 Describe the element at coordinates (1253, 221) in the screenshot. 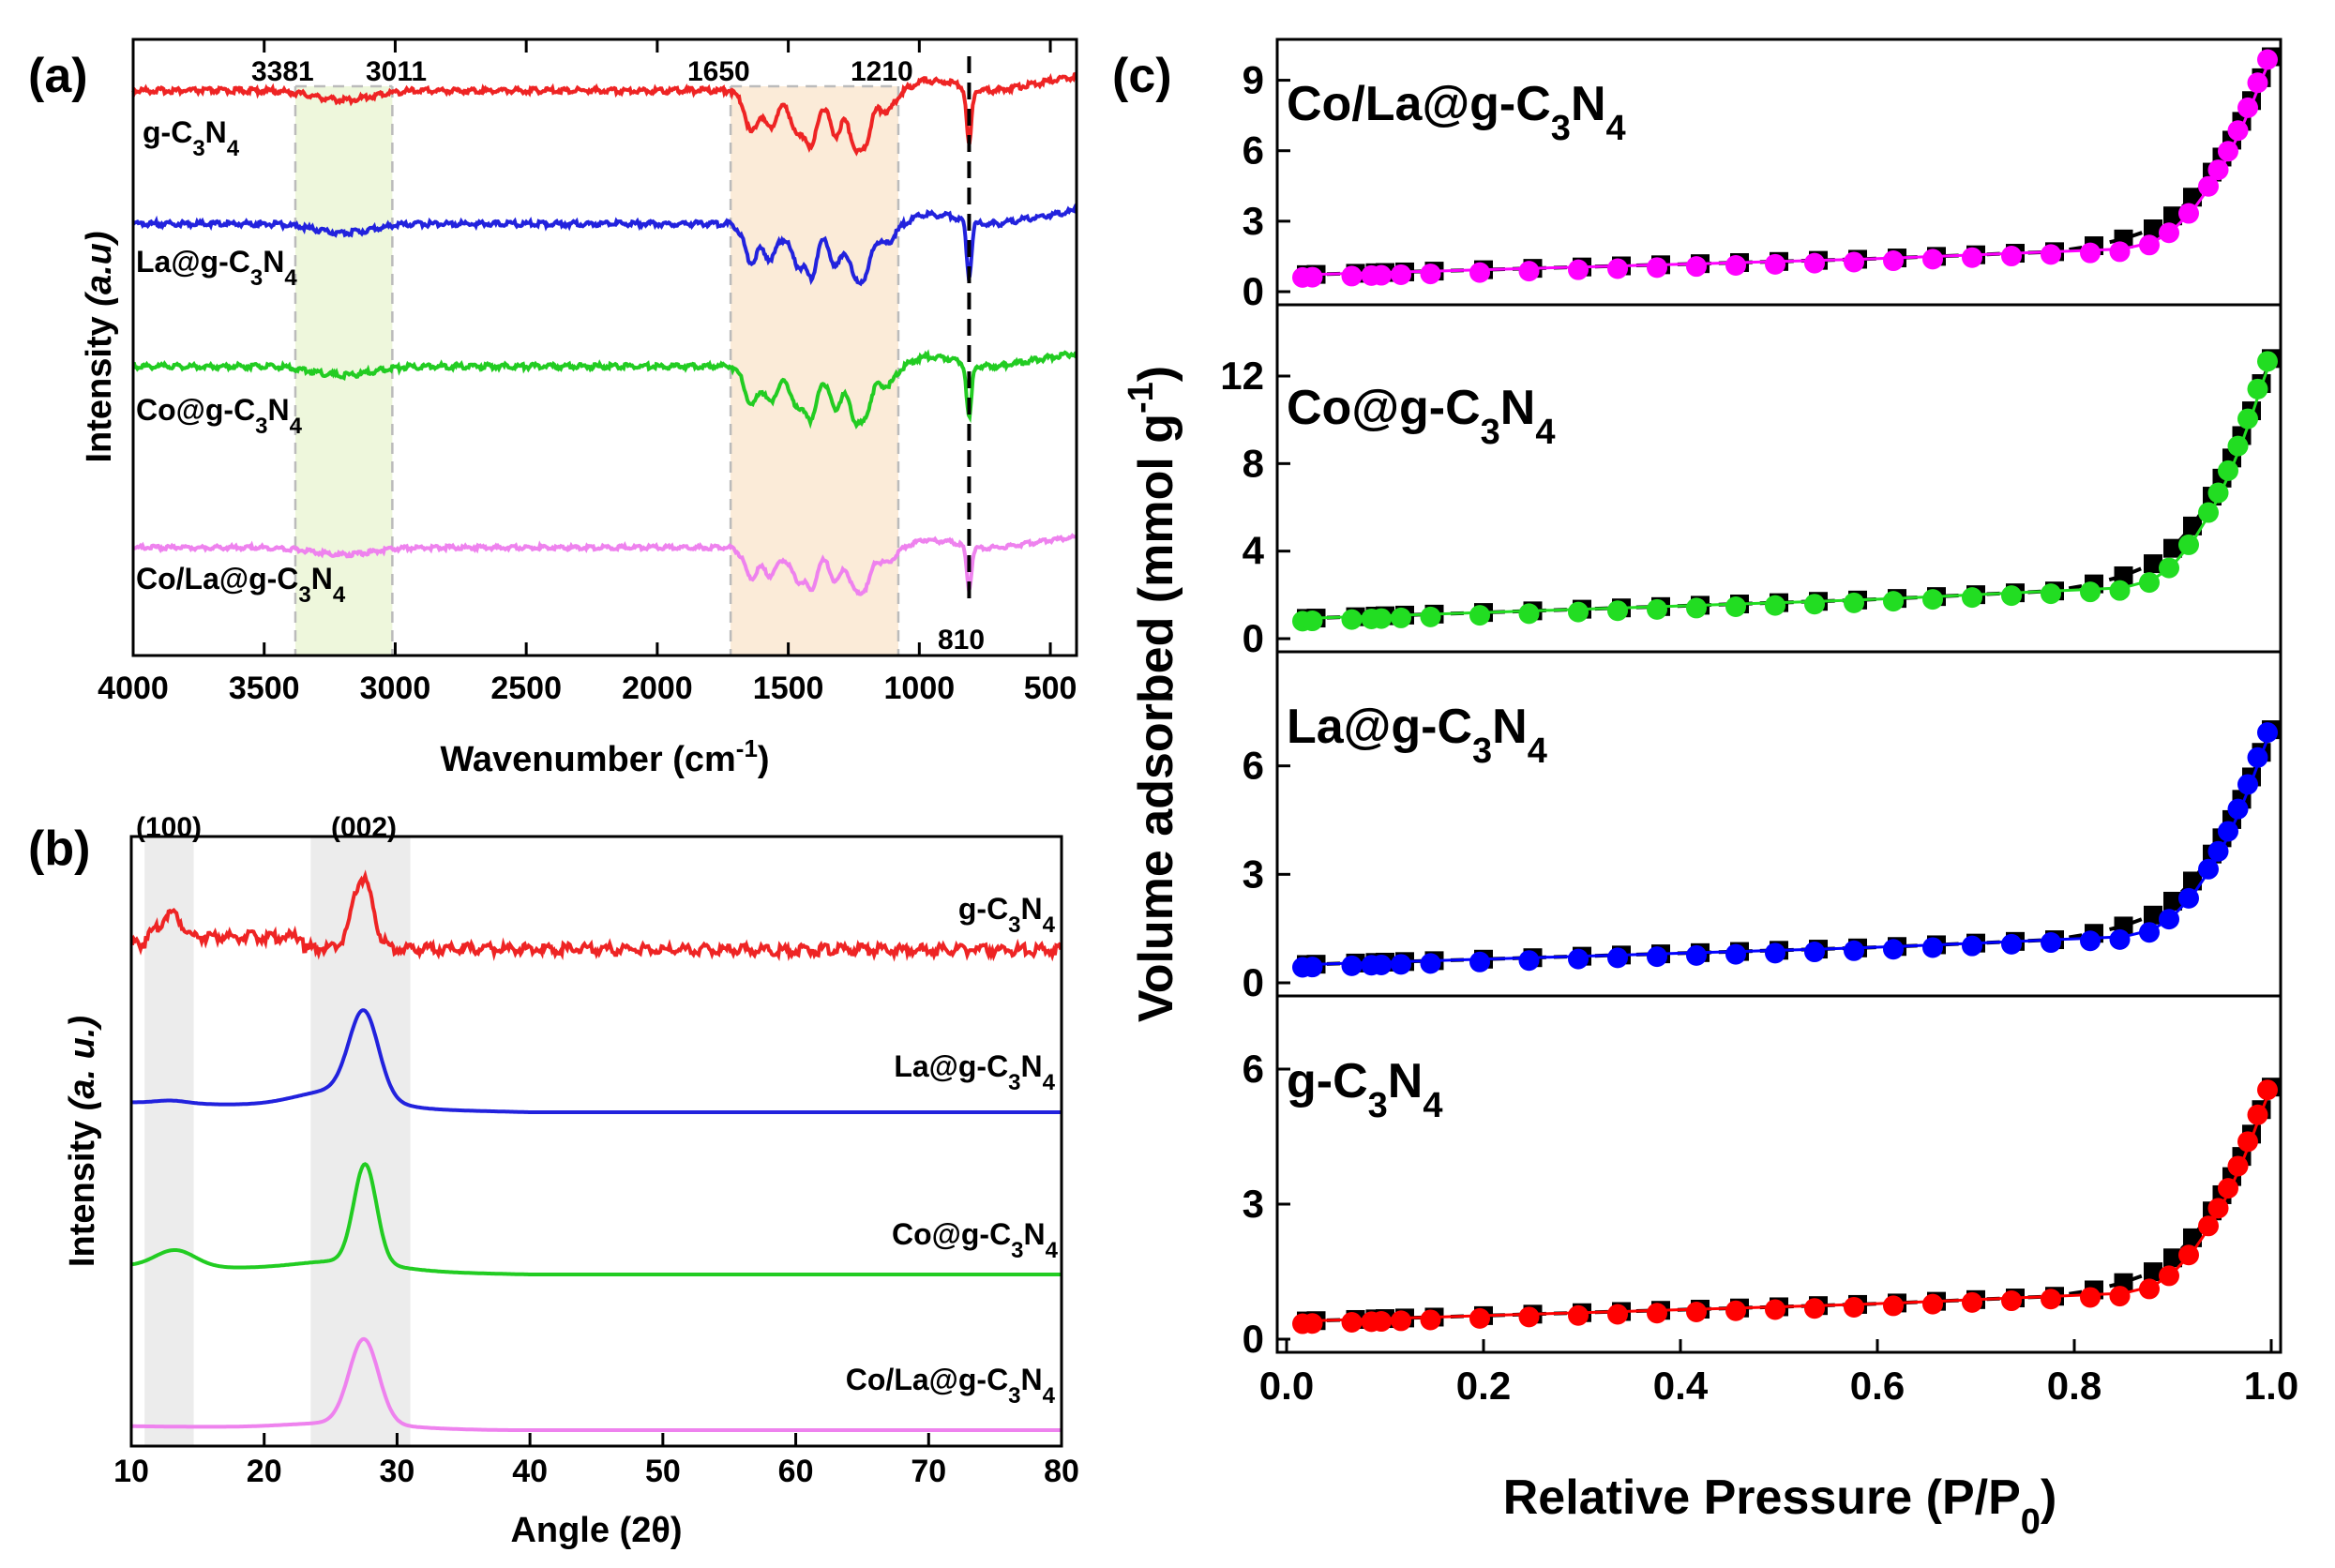

I see `isotherm-y-tick-label: 3` at that location.